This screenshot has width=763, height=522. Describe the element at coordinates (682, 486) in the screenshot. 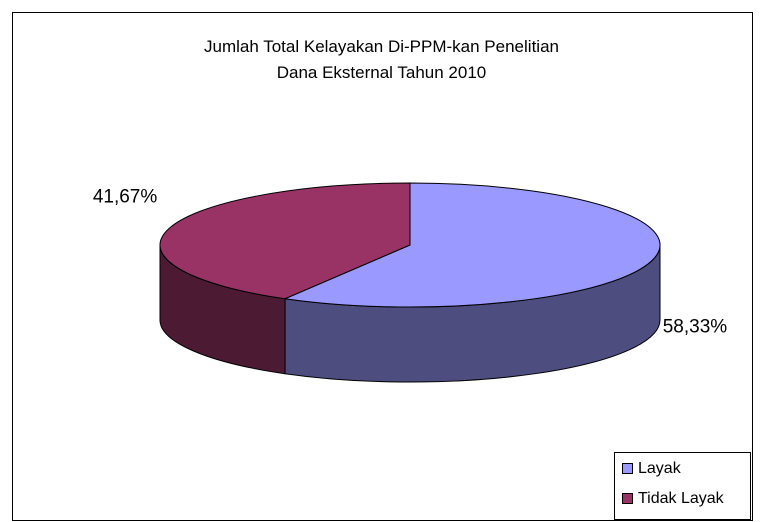

I see `legend-box` at that location.